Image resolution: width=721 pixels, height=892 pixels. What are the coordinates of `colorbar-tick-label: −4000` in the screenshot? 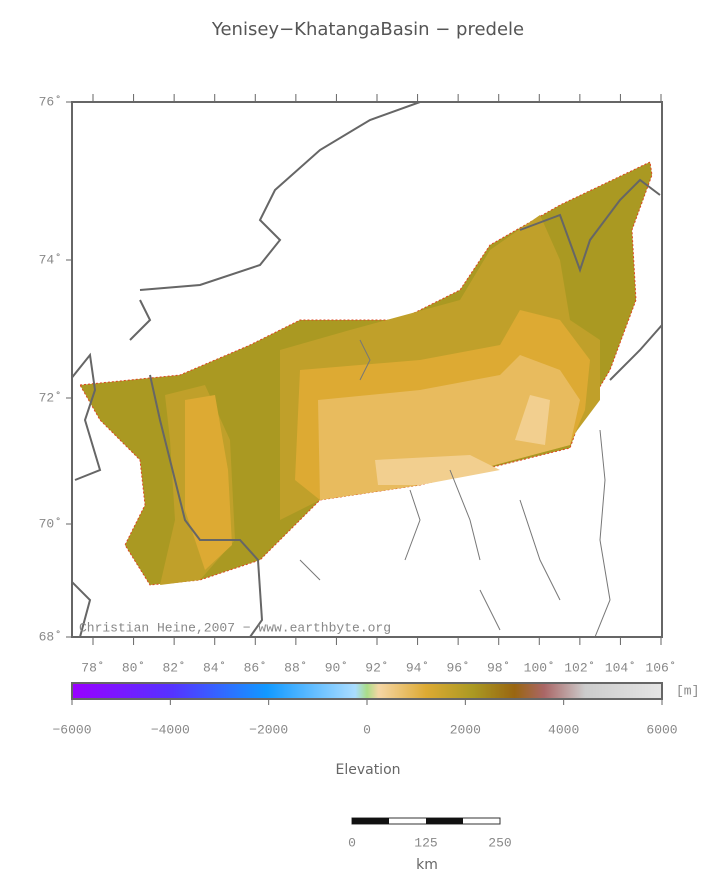 It's located at (170, 729).